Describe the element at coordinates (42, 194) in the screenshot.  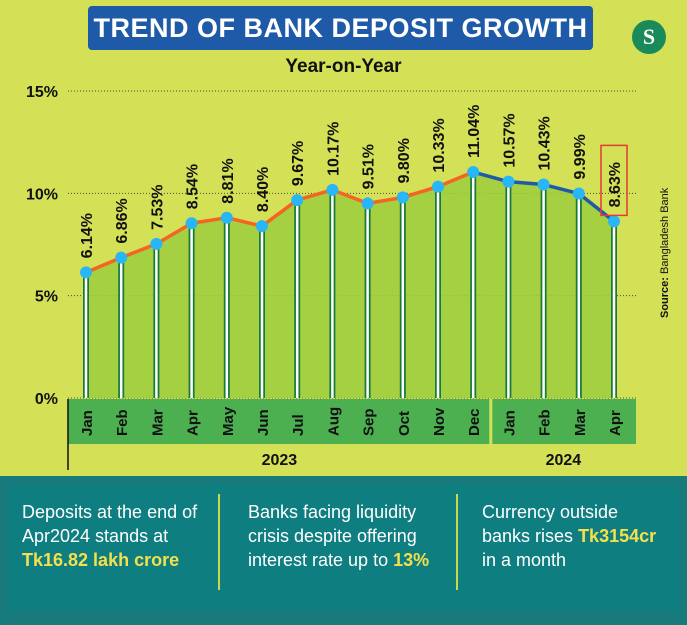
I see `y-tick-label: 10%` at that location.